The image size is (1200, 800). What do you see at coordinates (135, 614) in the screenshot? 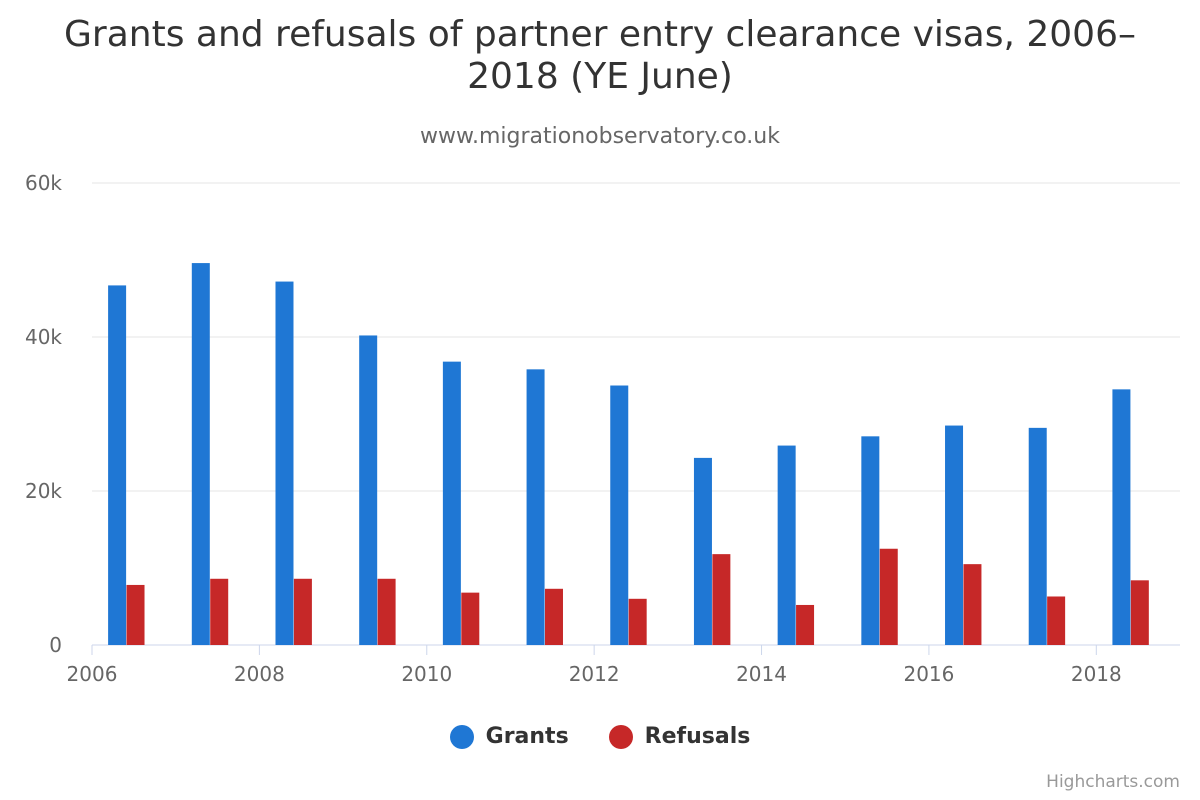
I see `bar-refusals-2006` at bounding box center [135, 614].